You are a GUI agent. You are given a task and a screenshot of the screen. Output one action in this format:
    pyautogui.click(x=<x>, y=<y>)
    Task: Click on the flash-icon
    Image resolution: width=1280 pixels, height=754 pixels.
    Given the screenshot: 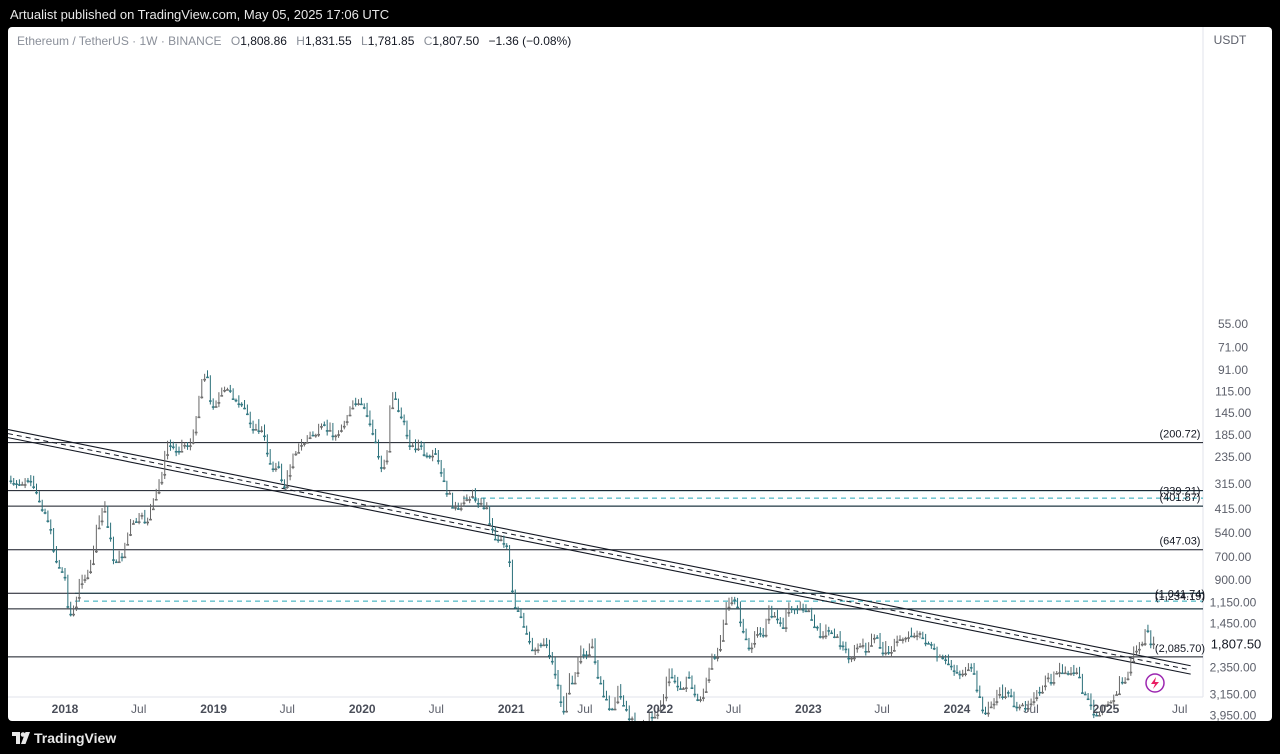 What is the action you would take?
    pyautogui.click(x=1155, y=683)
    